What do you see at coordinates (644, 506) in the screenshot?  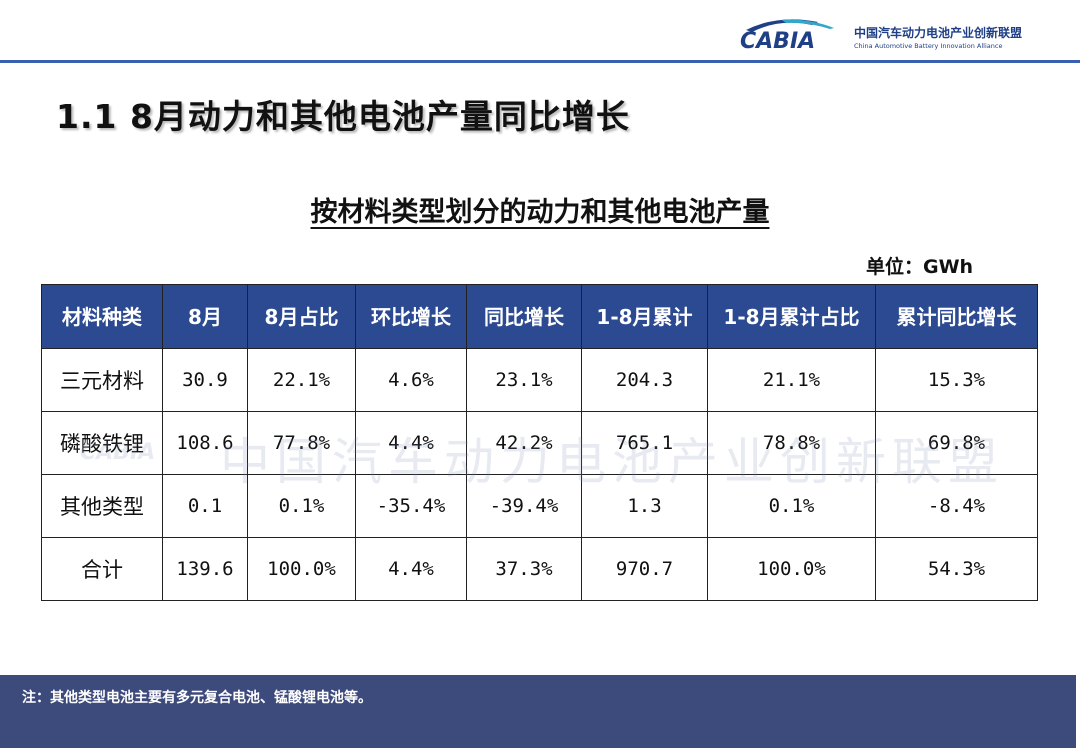 I see `table-cell: 1.3` at bounding box center [644, 506].